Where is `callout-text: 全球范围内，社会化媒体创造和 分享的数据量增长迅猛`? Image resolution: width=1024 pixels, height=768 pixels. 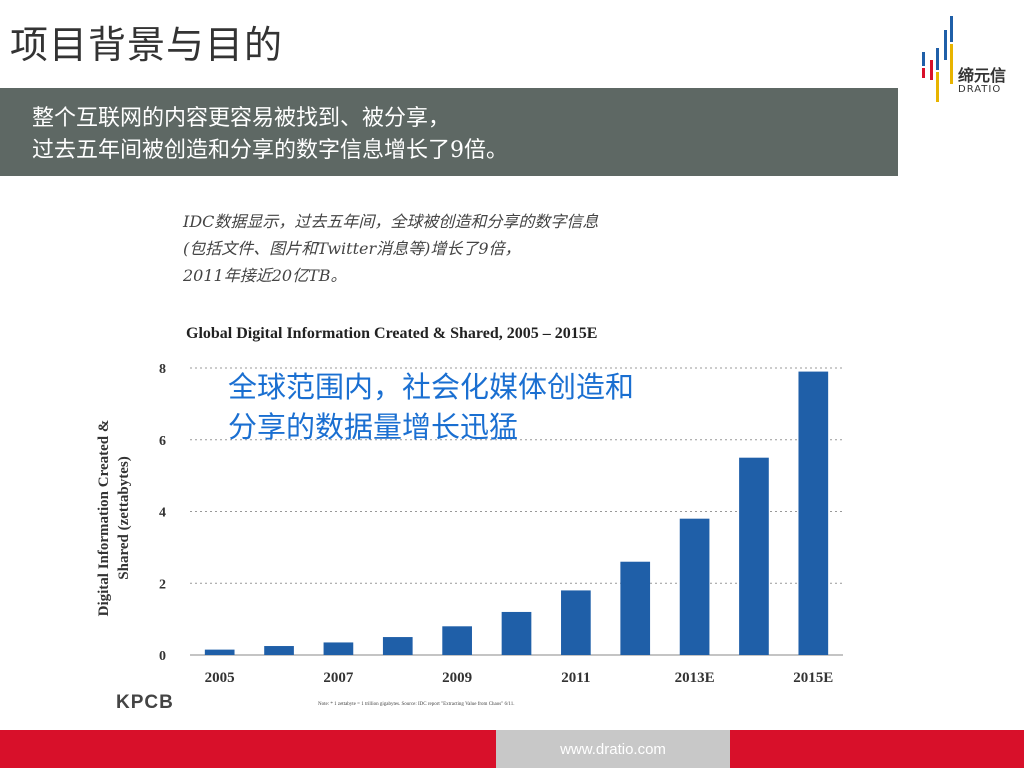
callout-text: 全球范围内，社会化媒体创造和 分享的数据量增长迅猛 is located at coordinates (431, 407).